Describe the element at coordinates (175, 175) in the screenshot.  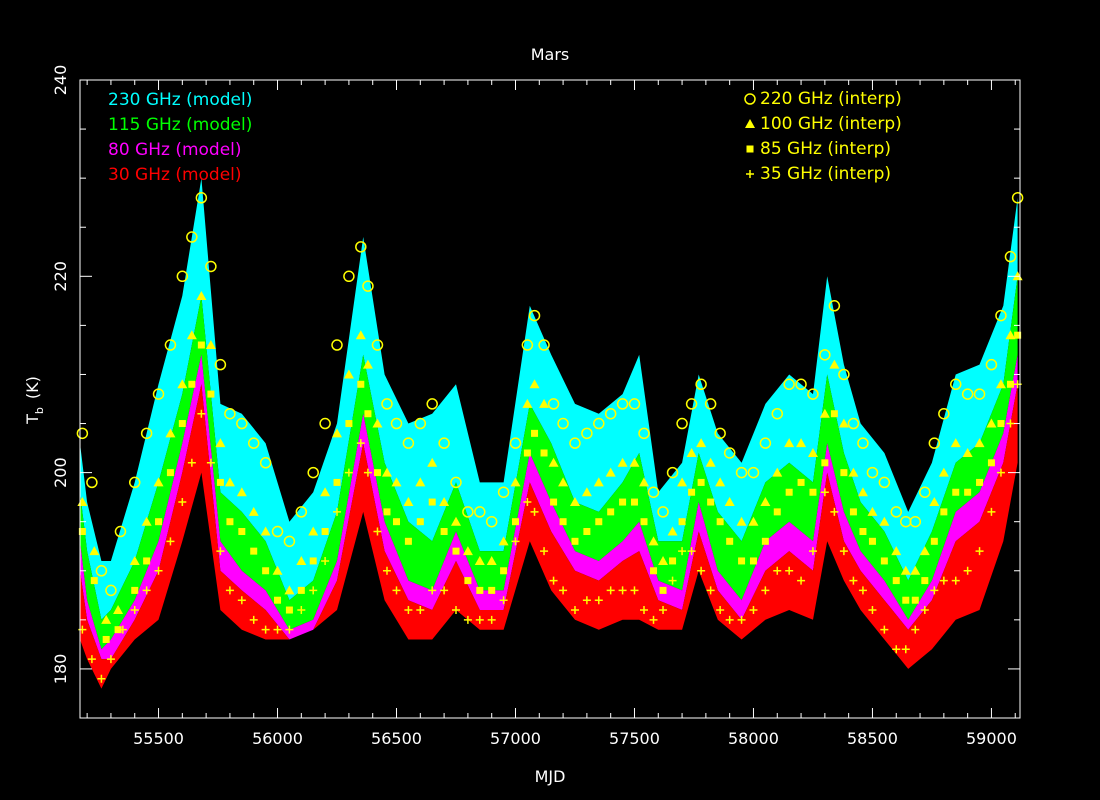
I see `legend-model-entry: 30 GHz (model)` at that location.